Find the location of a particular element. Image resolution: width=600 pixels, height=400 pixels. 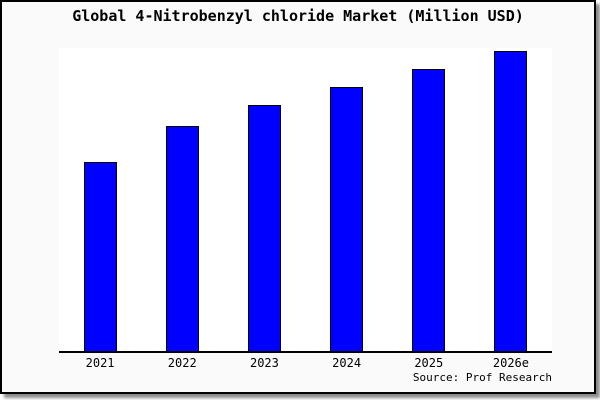

x-tick-label-2026e: 2026e is located at coordinates (510, 363).